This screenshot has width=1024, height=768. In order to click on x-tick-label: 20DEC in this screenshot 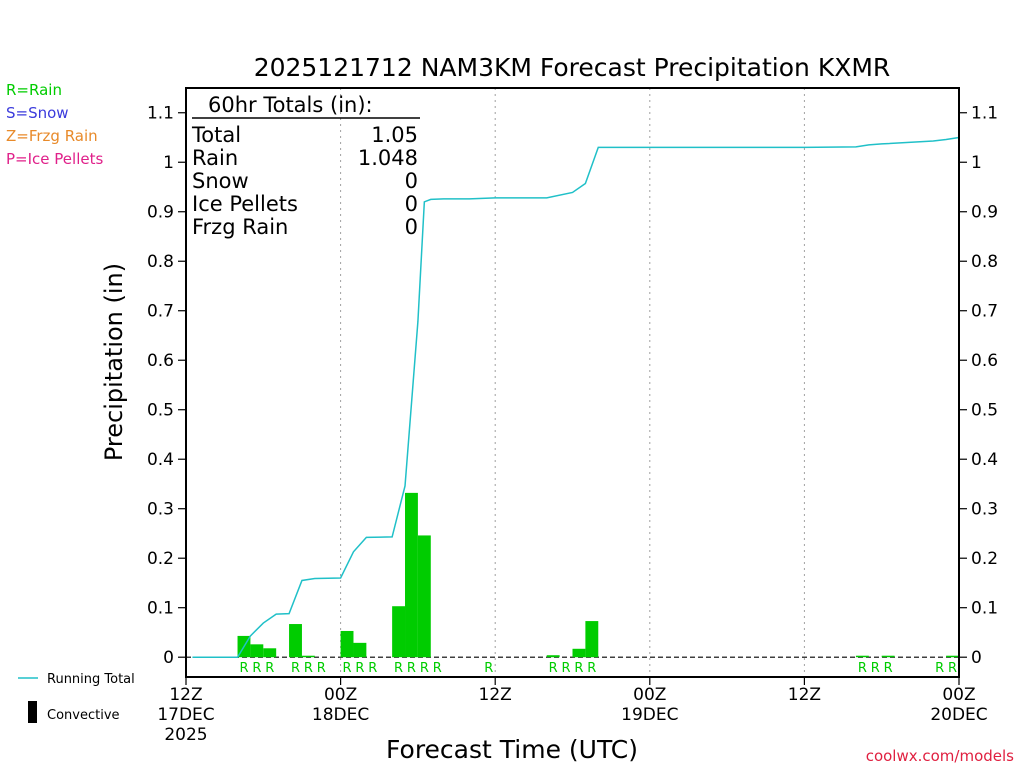, I will do `click(958, 715)`.